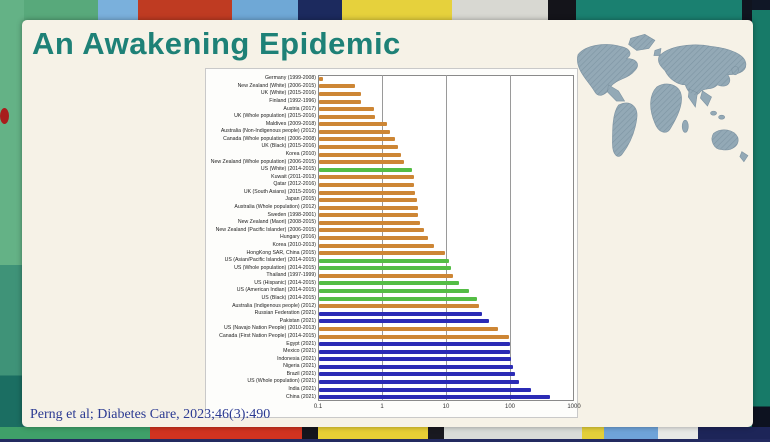  What do you see at coordinates (275, 116) in the screenshot?
I see `bar-label: UK (Whole population) (2015-2016)` at bounding box center [275, 116].